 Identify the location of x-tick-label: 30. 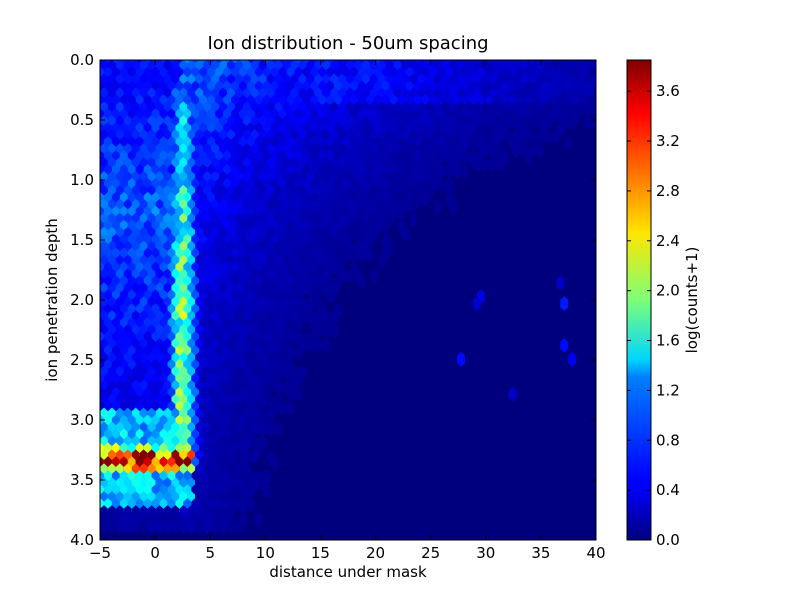
(485, 553).